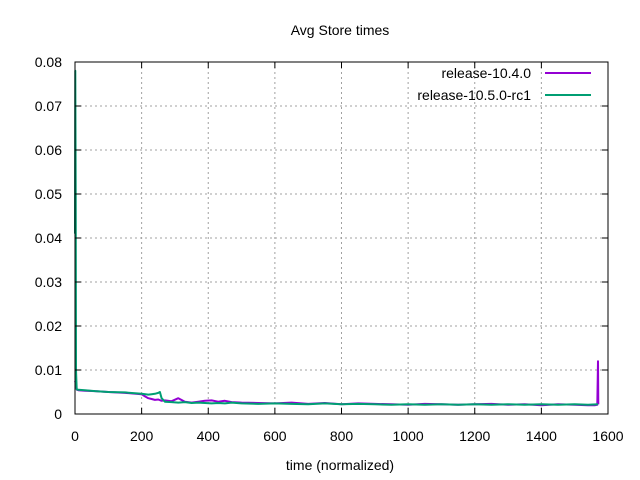 The height and width of the screenshot is (480, 640). Describe the element at coordinates (541, 436) in the screenshot. I see `x-tick-label: 1400` at that location.